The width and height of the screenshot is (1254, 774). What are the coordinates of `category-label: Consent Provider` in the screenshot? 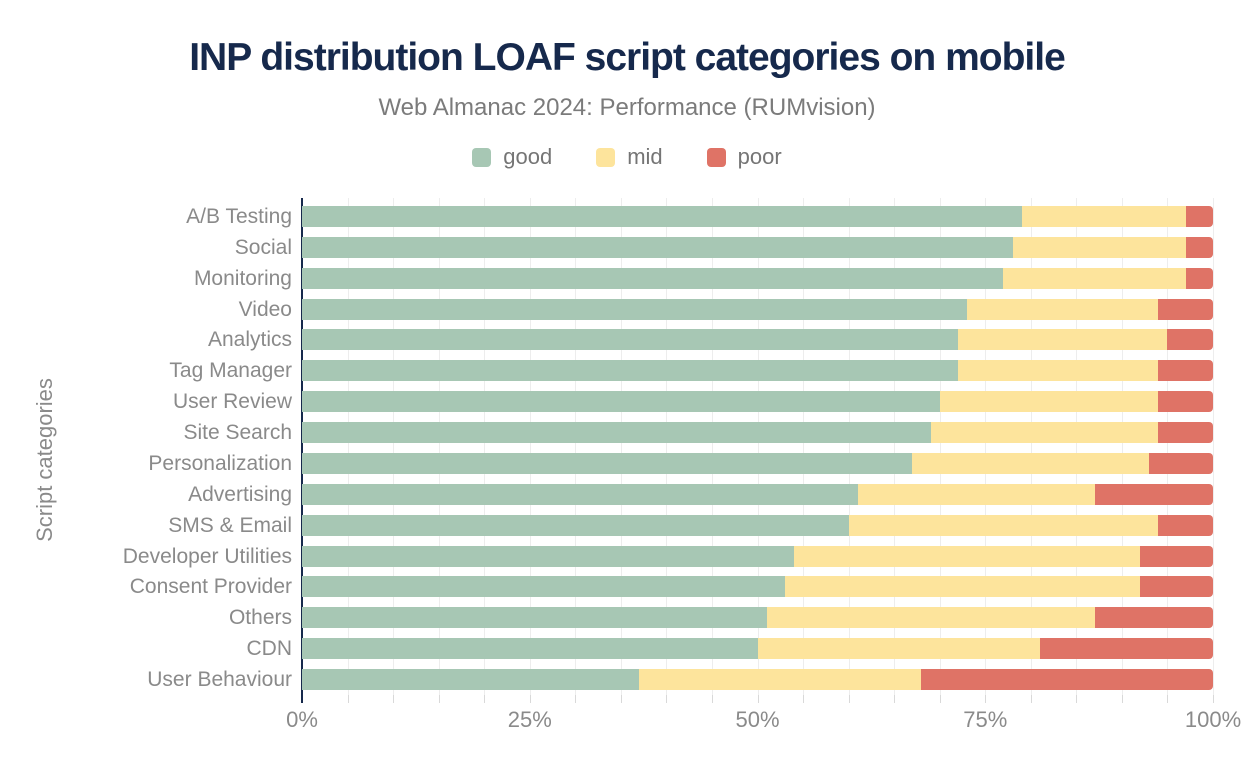 It's located at (210, 587).